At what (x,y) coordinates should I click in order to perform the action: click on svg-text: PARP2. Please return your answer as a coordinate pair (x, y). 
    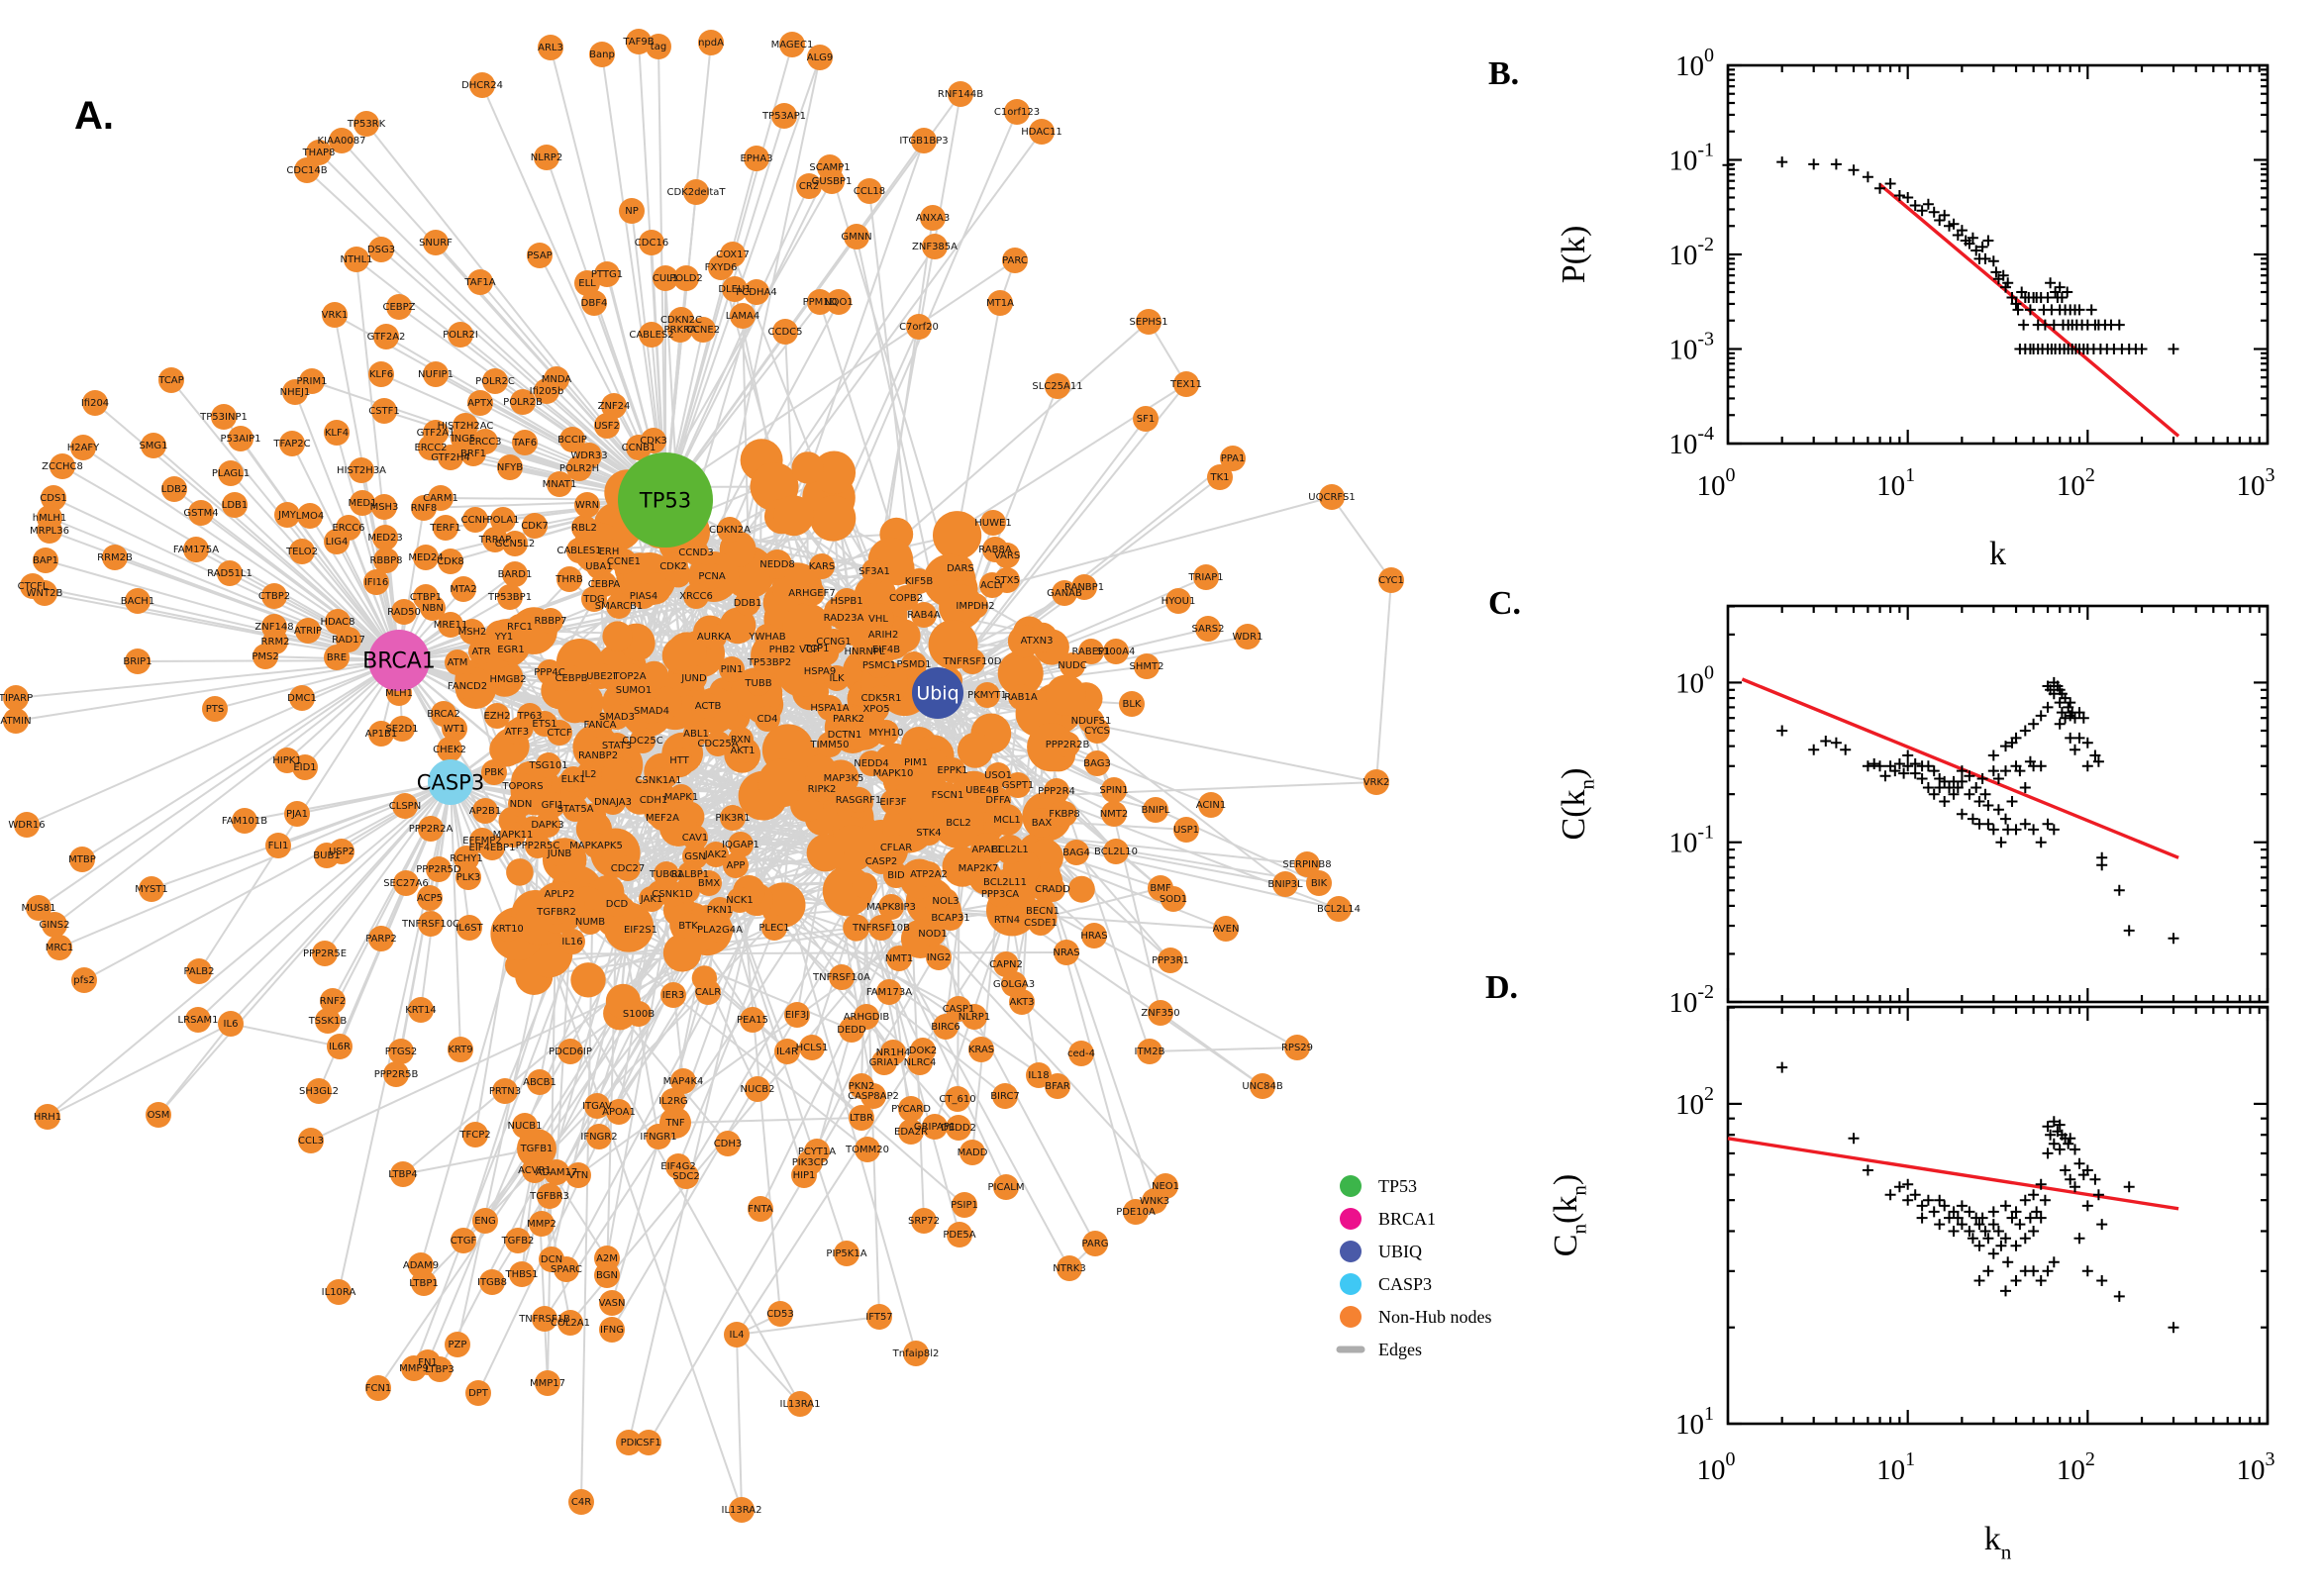
    Looking at the image, I should click on (381, 940).